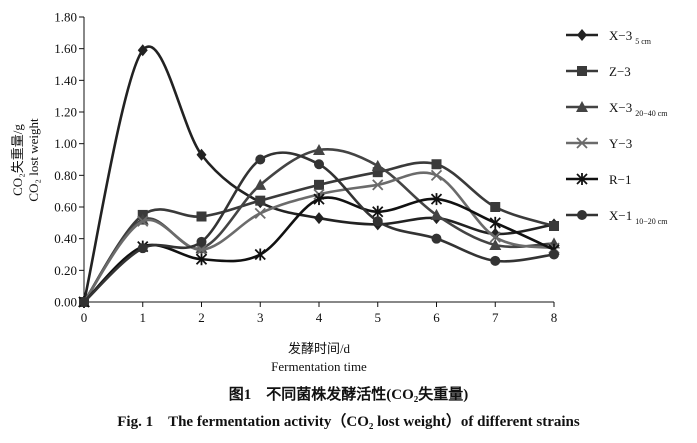 Image resolution: width=697 pixels, height=443 pixels. What do you see at coordinates (65, 270) in the screenshot?
I see `y-tick-label: 0.20` at bounding box center [65, 270].